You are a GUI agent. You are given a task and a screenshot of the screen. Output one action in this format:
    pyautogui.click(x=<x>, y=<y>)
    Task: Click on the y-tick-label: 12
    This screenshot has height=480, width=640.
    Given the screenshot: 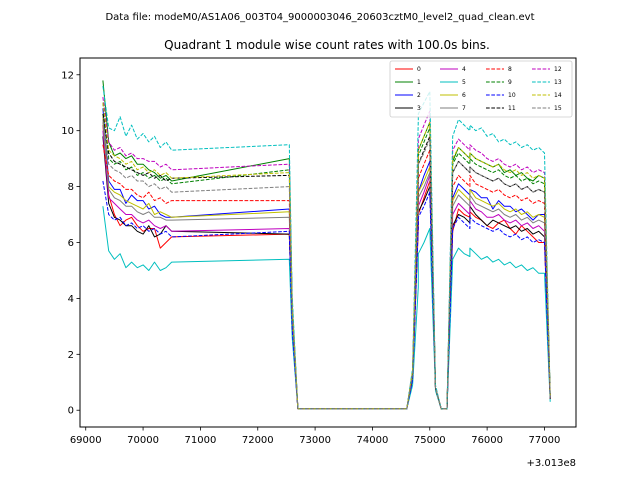 What is the action you would take?
    pyautogui.click(x=67, y=75)
    